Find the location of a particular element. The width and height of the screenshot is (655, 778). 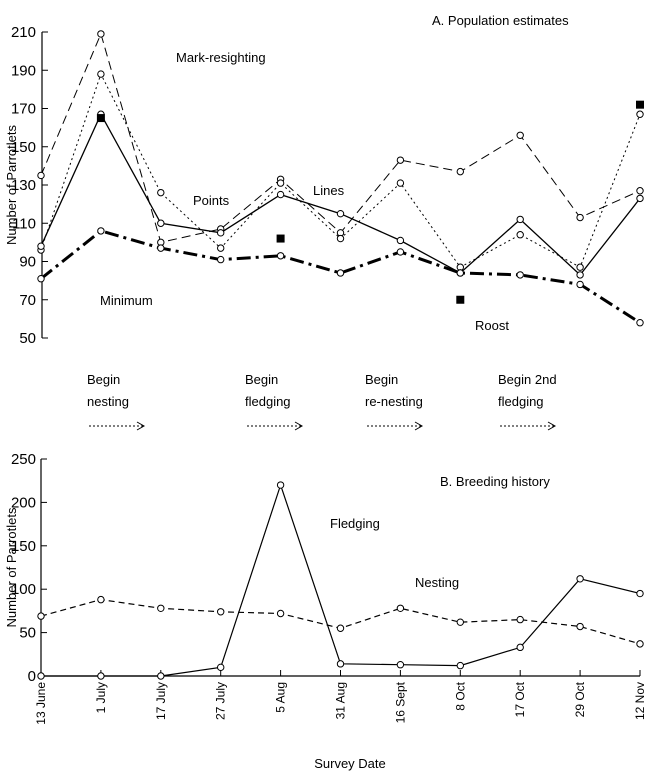

panel-b-y-tick-label: 200 is located at coordinates (23, 502).